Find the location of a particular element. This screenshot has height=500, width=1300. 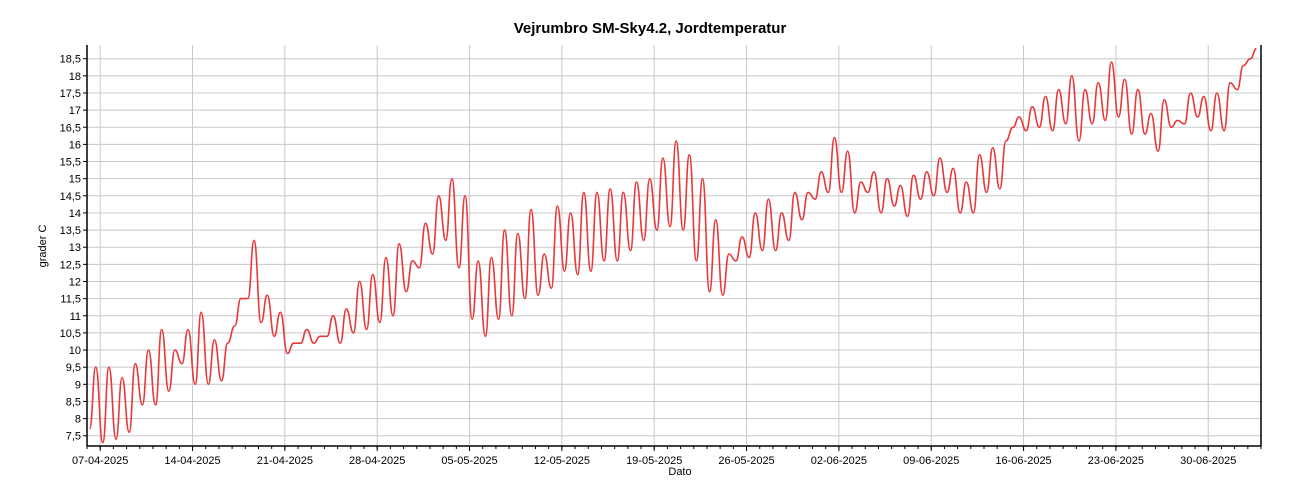

y-tick-label: 18,5 is located at coordinates (70, 60).